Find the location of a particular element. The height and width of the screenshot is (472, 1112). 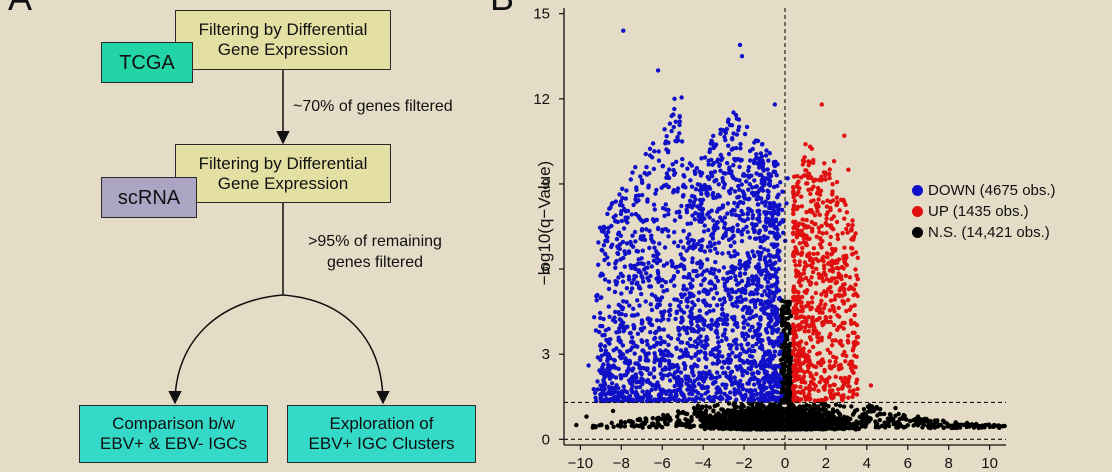

filter-step-1-note: ~70% of genes filtered is located at coordinates (393, 106).